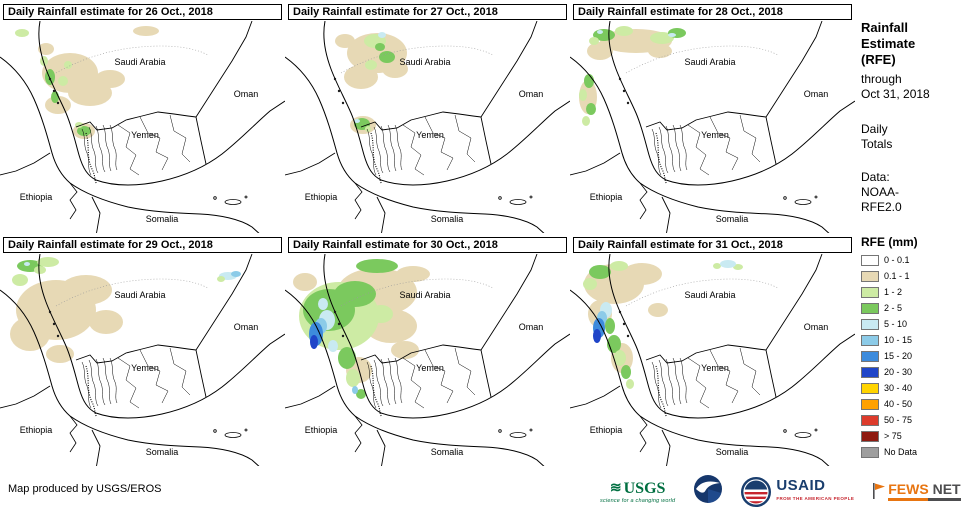 Image resolution: width=967 pixels, height=511 pixels. I want to click on sidebar-heading: Rainfall Estimate (RFE), so click(912, 44).